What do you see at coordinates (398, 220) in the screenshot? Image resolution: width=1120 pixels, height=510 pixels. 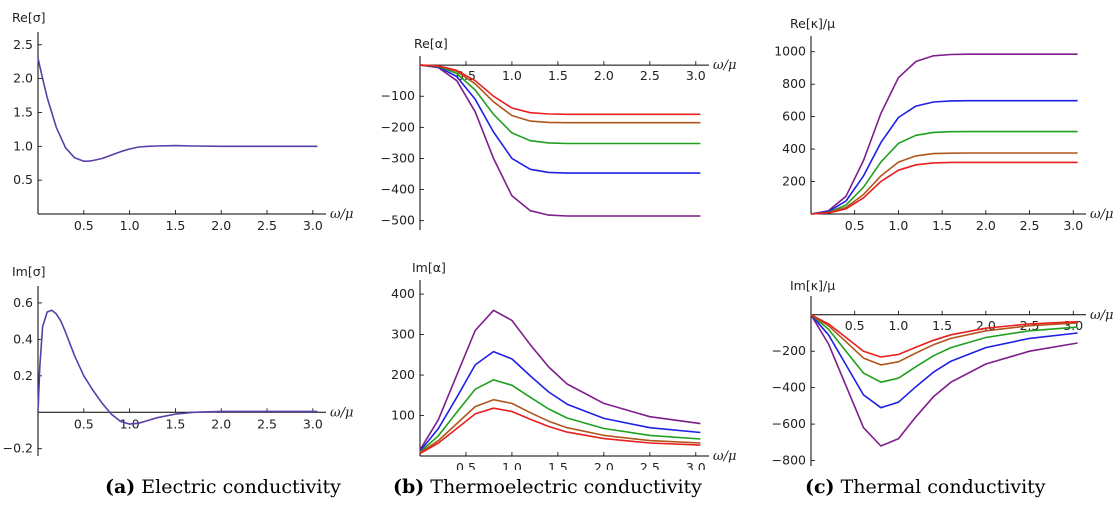 I see `y-tick-label: −500` at bounding box center [398, 220].